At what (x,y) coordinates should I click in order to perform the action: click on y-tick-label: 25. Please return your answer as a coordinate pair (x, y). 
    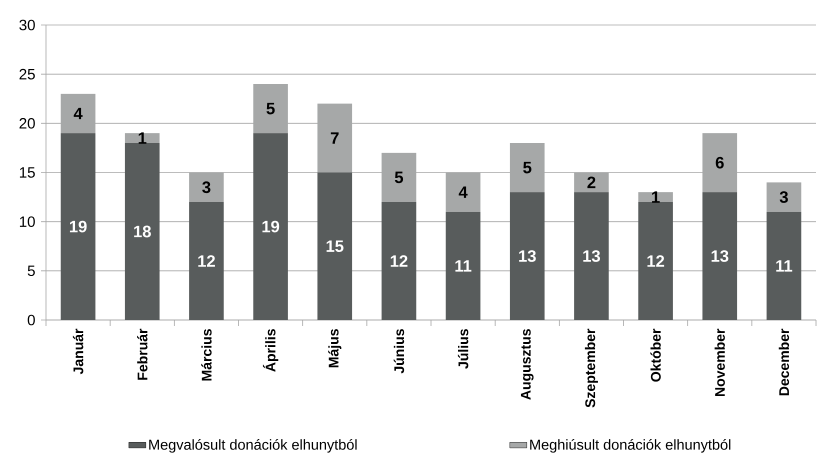
    Looking at the image, I should click on (27, 74).